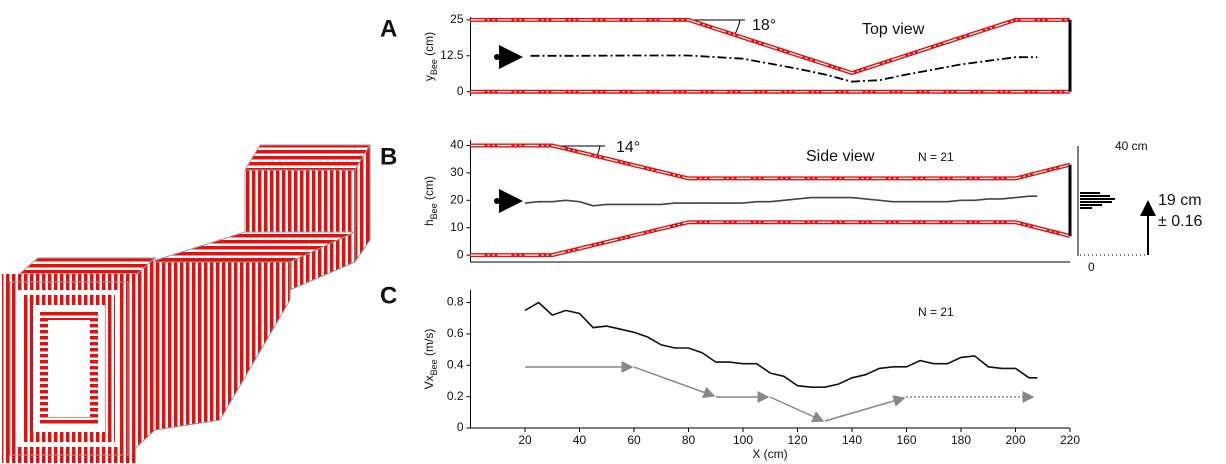  What do you see at coordinates (525, 440) in the screenshot?
I see `x-tick-label: 20` at bounding box center [525, 440].